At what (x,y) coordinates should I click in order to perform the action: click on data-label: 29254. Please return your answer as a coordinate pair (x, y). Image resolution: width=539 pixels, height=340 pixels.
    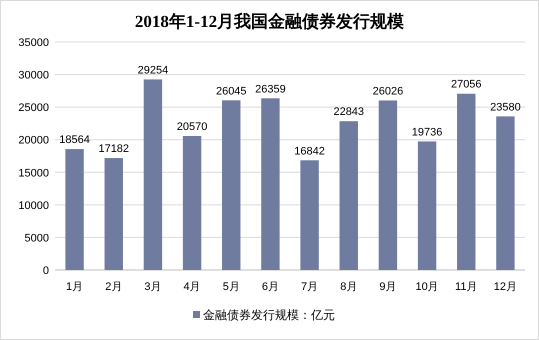
    Looking at the image, I should click on (153, 70).